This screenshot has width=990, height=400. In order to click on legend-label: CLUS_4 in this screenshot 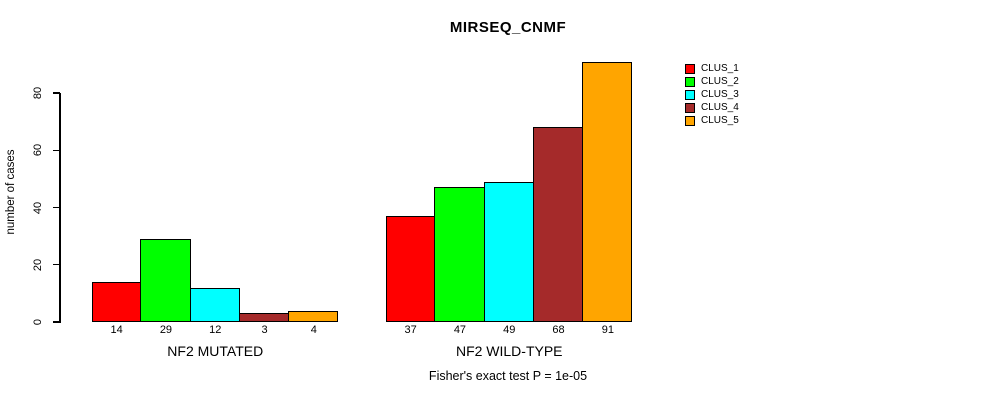, I will do `click(720, 107)`.